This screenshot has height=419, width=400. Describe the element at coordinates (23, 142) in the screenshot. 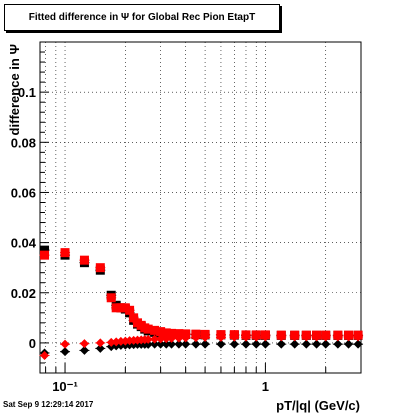

I see `y-tick-label: 0.08` at that location.